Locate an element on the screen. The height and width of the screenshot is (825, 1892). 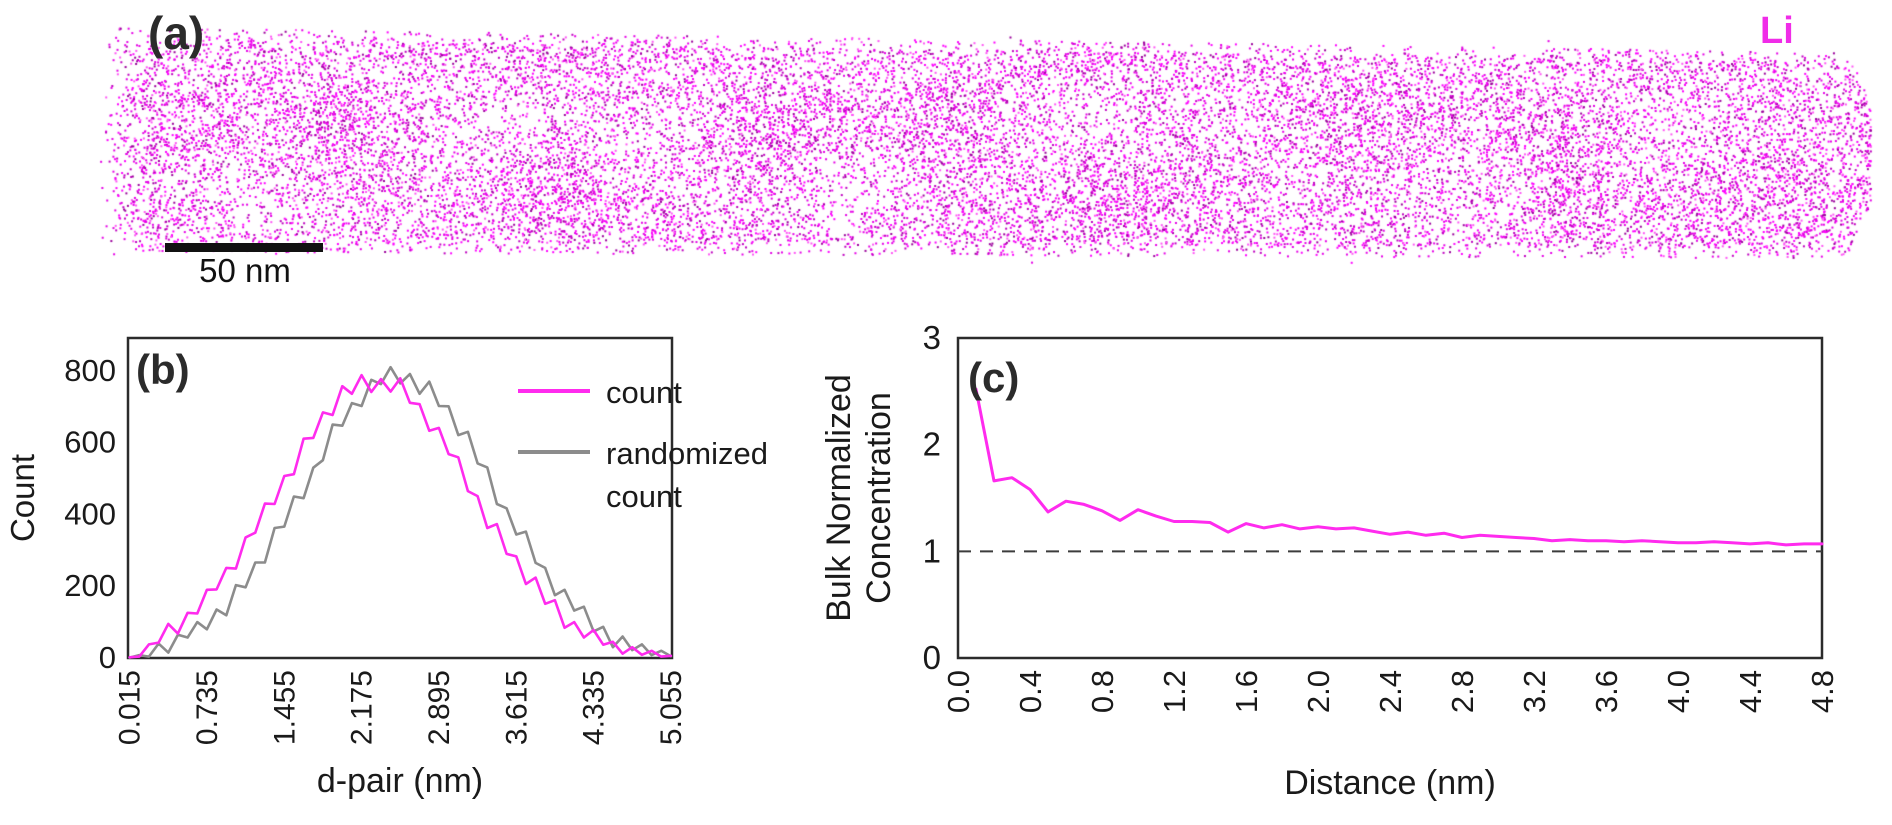
panel-c-xtick: 1.6 is located at coordinates (1246, 691).